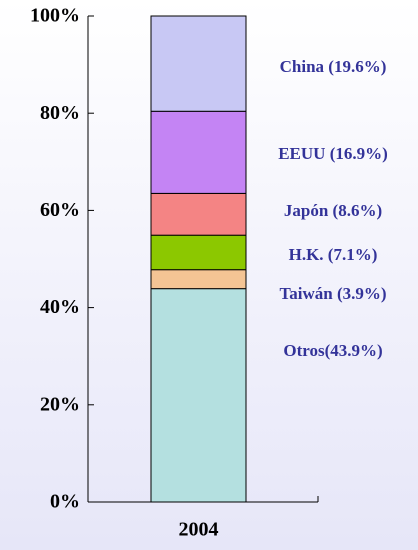 The image size is (418, 550). Describe the element at coordinates (60, 113) in the screenshot. I see `y-tick-label: 80%` at that location.